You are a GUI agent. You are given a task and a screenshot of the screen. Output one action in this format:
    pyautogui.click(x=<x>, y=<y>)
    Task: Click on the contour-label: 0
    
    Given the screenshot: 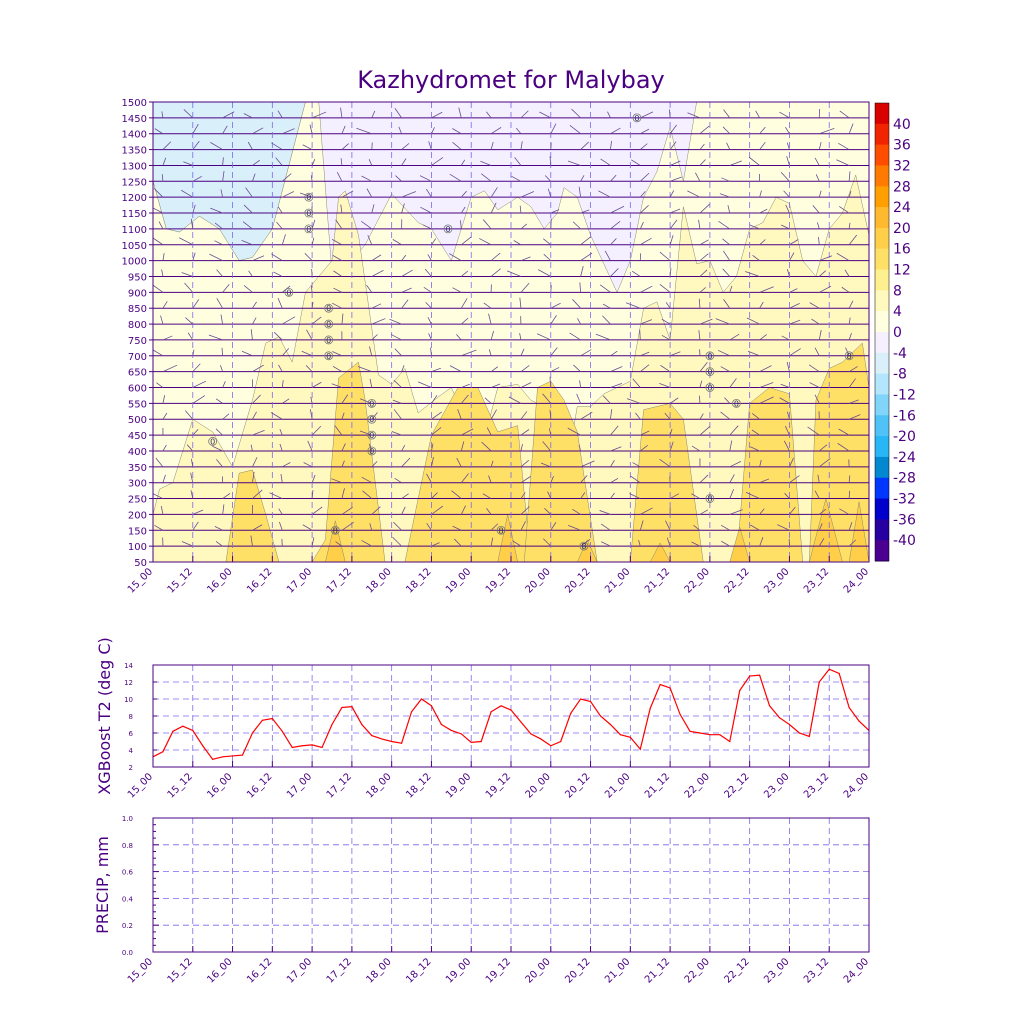 What is the action you would take?
    pyautogui.click(x=212, y=441)
    